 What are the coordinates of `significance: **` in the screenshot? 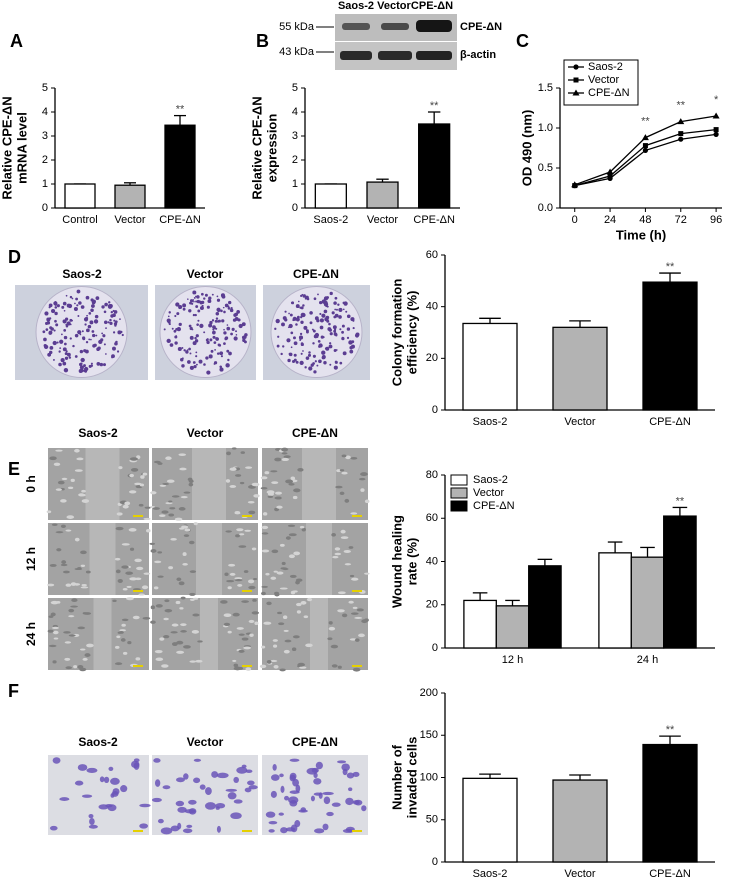 It's located at (670, 730).